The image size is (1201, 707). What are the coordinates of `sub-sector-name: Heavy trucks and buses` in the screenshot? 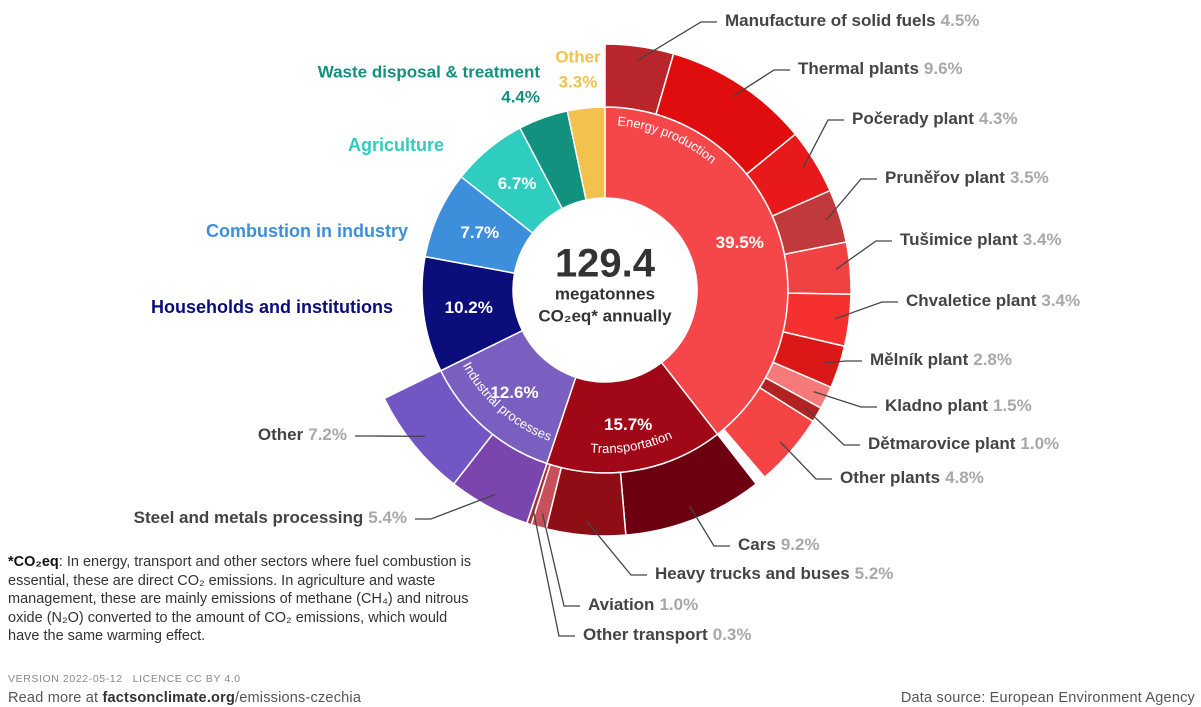 It's located at (752, 573).